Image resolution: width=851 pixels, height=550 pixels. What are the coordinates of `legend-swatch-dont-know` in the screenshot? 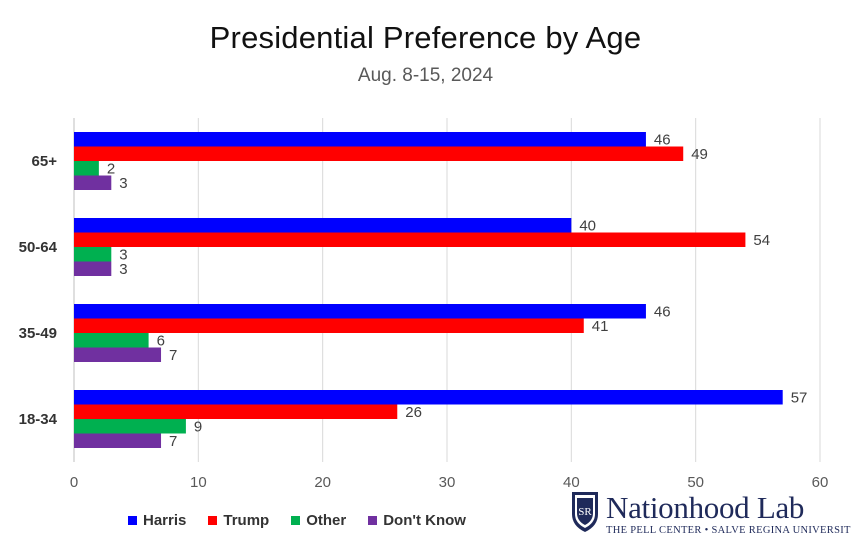 It's located at (373, 520).